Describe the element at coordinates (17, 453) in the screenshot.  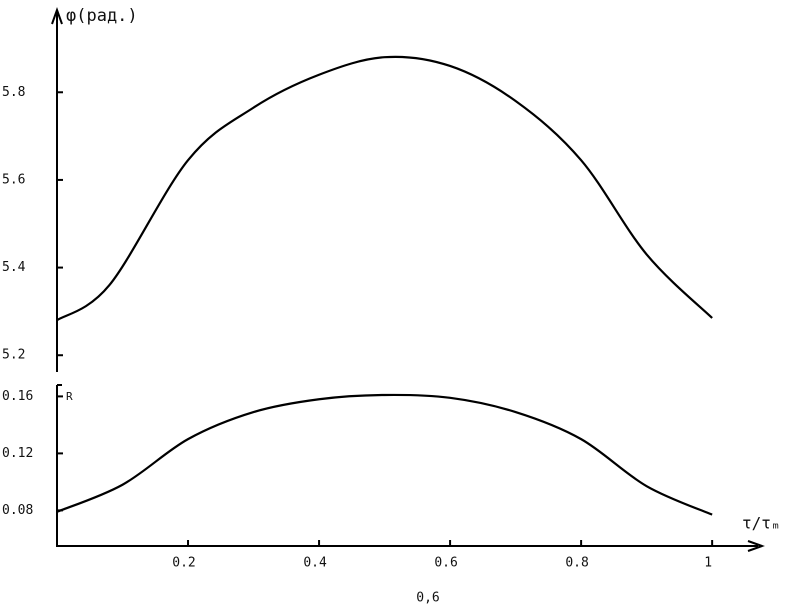
I see `y-tick-label: 0.12` at that location.